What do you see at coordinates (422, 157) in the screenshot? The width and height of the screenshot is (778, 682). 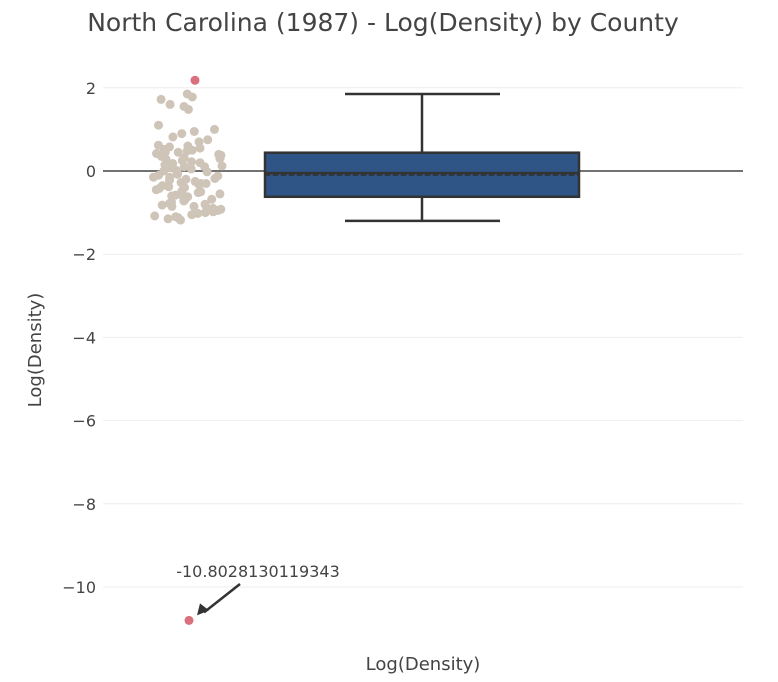 I see `box-plot` at bounding box center [422, 157].